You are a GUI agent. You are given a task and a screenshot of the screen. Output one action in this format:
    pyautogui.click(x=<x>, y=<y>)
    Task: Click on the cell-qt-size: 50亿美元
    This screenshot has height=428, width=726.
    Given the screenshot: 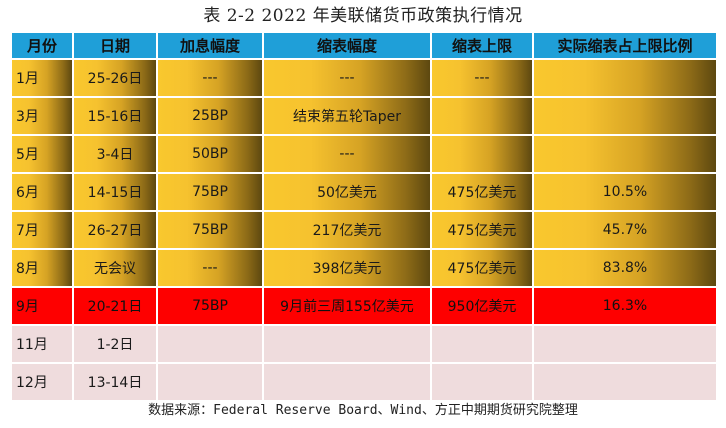 What is the action you would take?
    pyautogui.click(x=347, y=192)
    